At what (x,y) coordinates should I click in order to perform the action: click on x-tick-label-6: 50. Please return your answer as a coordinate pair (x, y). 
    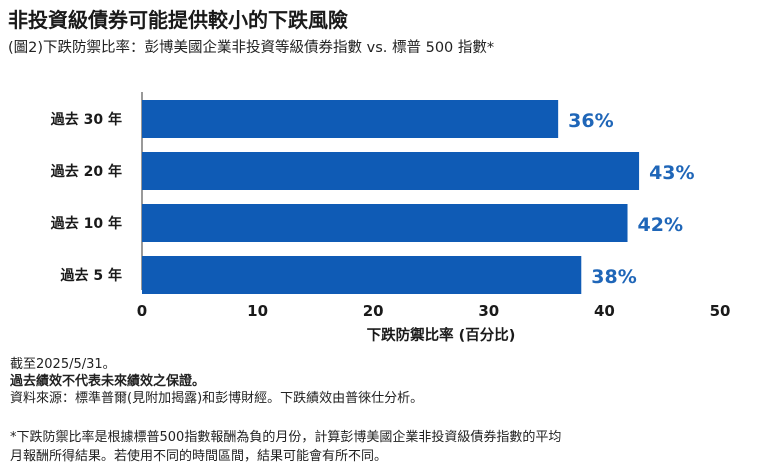
    Looking at the image, I should click on (720, 311).